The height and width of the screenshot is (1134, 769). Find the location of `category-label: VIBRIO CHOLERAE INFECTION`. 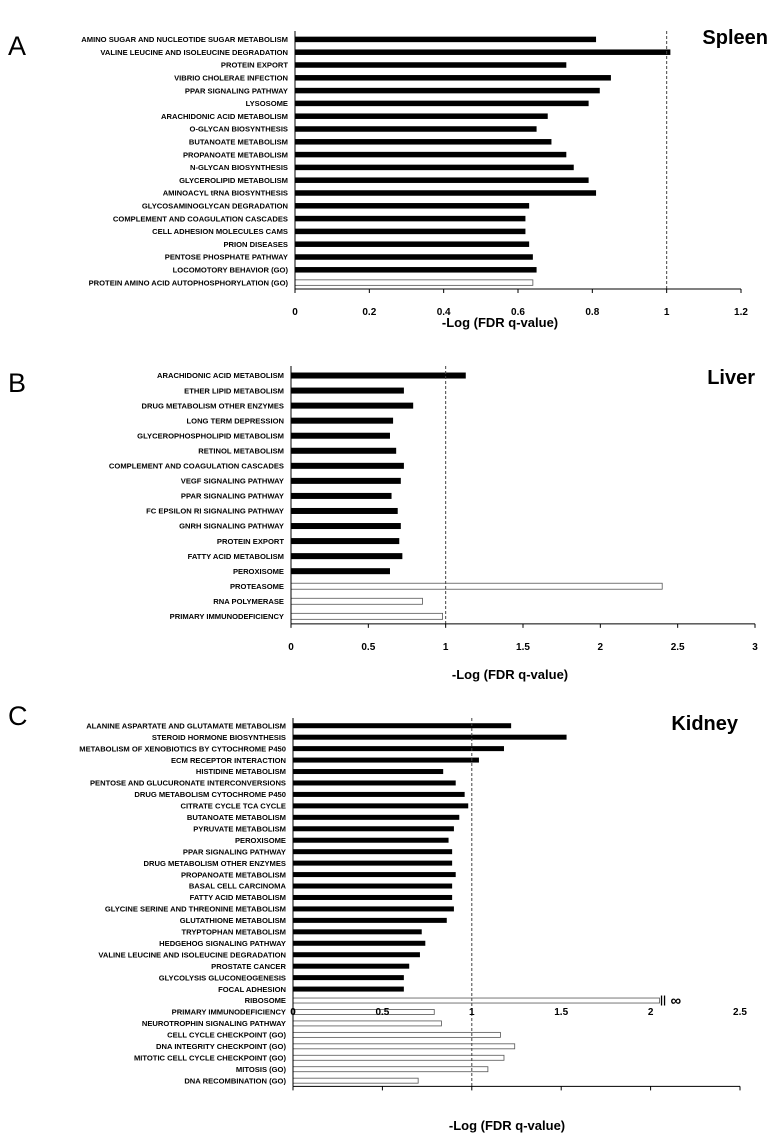

category-label: VIBRIO CHOLERAE INFECTION is located at coordinates (231, 78).